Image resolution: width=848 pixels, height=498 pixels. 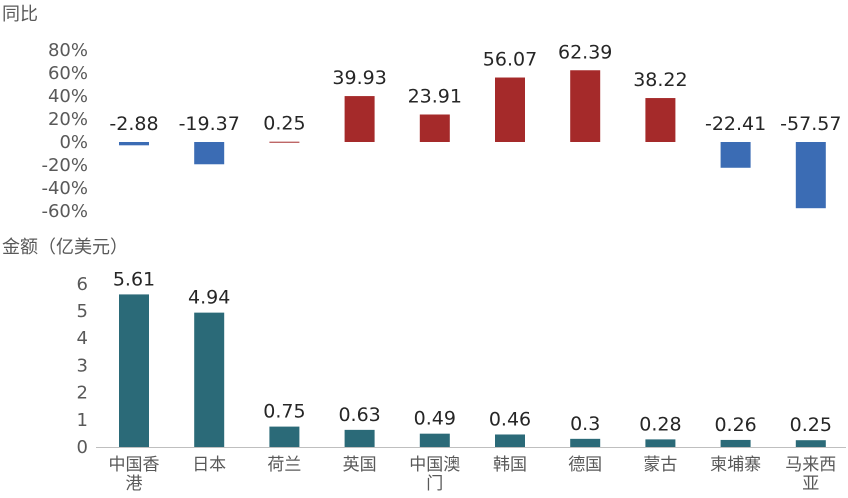 I want to click on yoy-data-label: -19.37, so click(x=209, y=124).